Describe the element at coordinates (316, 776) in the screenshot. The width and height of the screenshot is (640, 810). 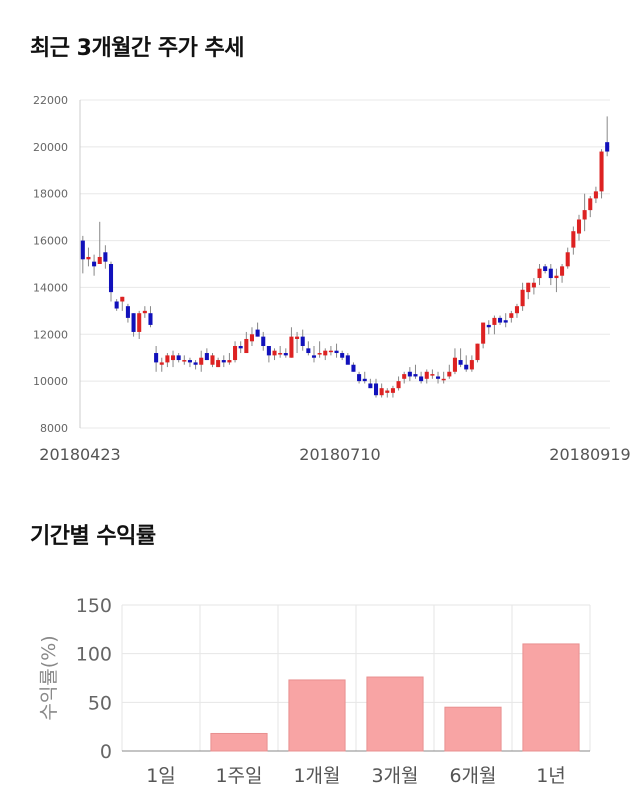
I see `return-x-tick-label: 1개월` at that location.